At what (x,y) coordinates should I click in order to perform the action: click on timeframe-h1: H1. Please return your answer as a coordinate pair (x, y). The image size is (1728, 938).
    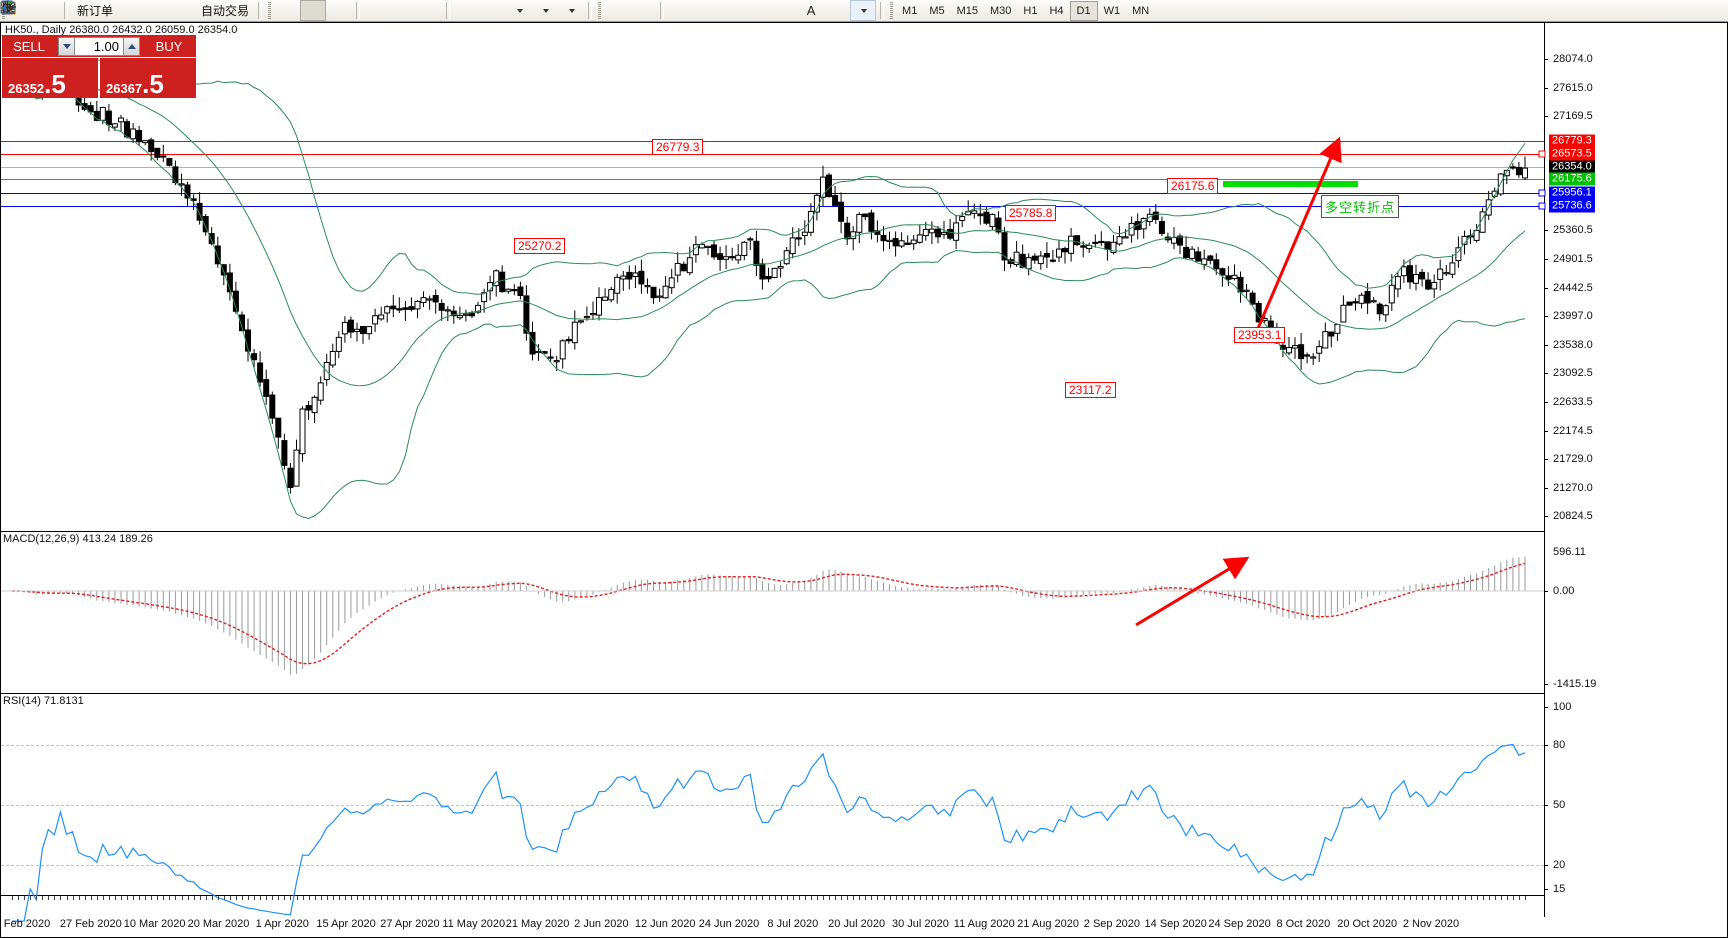
    Looking at the image, I should click on (1030, 10).